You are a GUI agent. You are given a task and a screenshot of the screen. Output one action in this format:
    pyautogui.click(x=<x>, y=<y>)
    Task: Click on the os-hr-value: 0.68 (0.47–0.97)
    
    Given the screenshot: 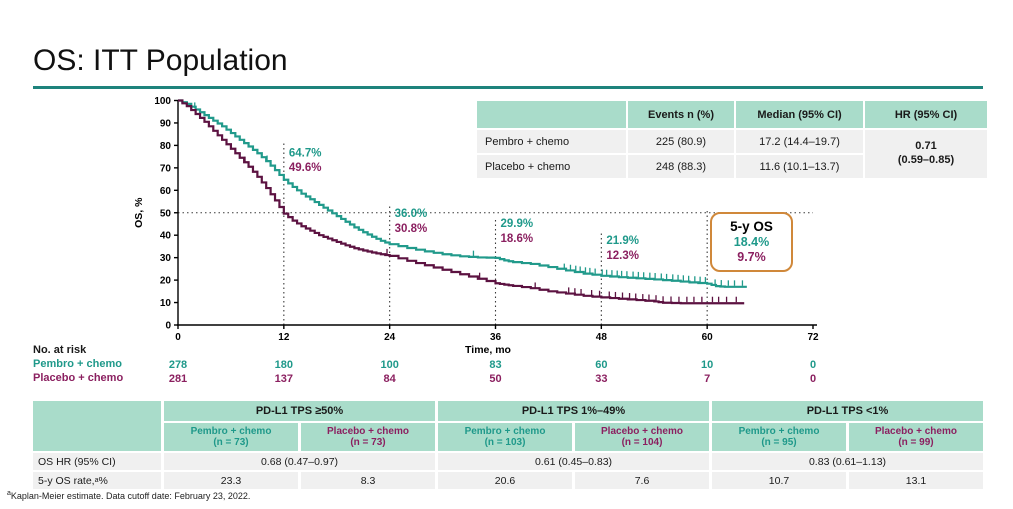 What is the action you would take?
    pyautogui.click(x=299, y=461)
    